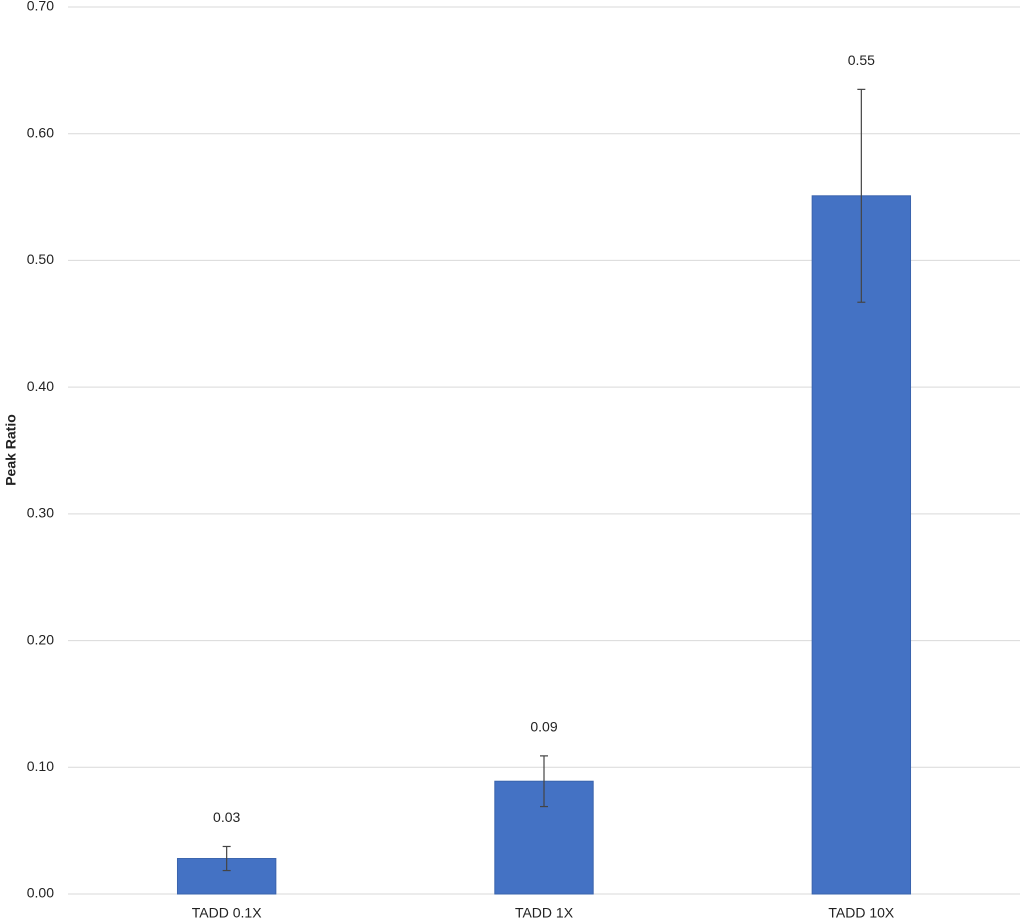 The width and height of the screenshot is (1026, 923). What do you see at coordinates (226, 817) in the screenshot?
I see `data-label: 0.03` at bounding box center [226, 817].